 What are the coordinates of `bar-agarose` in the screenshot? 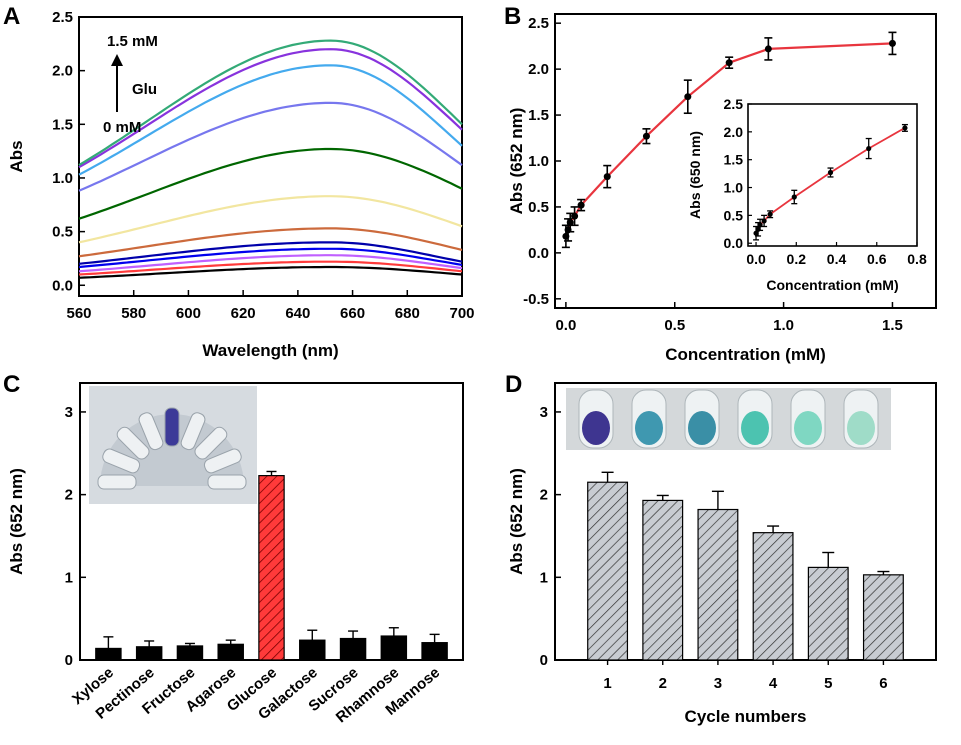 It's located at (230, 652).